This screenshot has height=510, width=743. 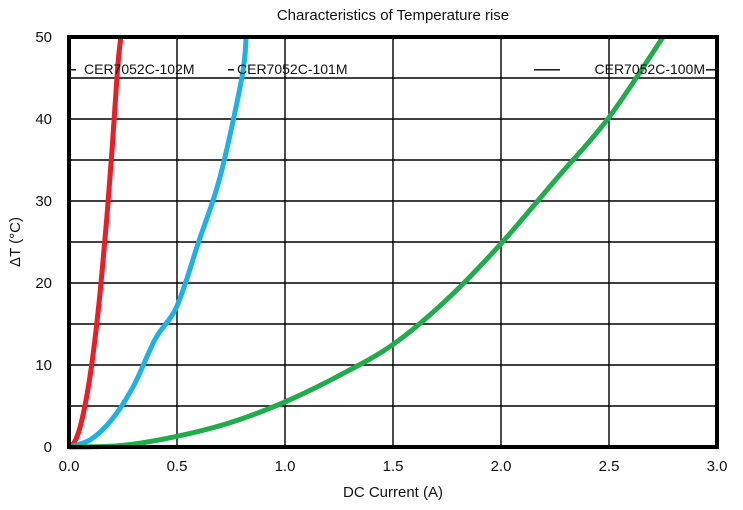 What do you see at coordinates (15, 242) in the screenshot?
I see `y-axis-title: ΔT (°C)` at bounding box center [15, 242].